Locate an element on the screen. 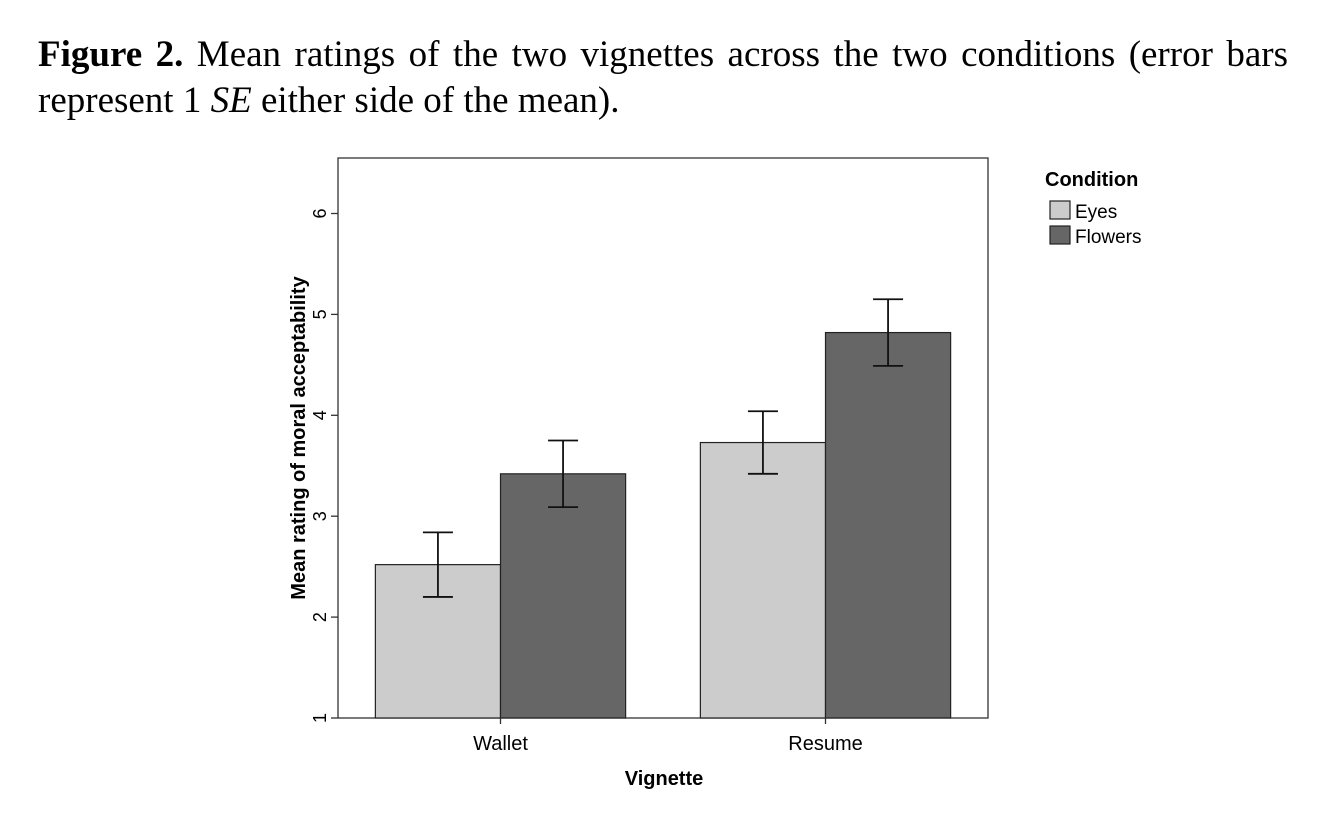 This screenshot has width=1322, height=822. legend-label-flowers: Flowers is located at coordinates (1108, 237).